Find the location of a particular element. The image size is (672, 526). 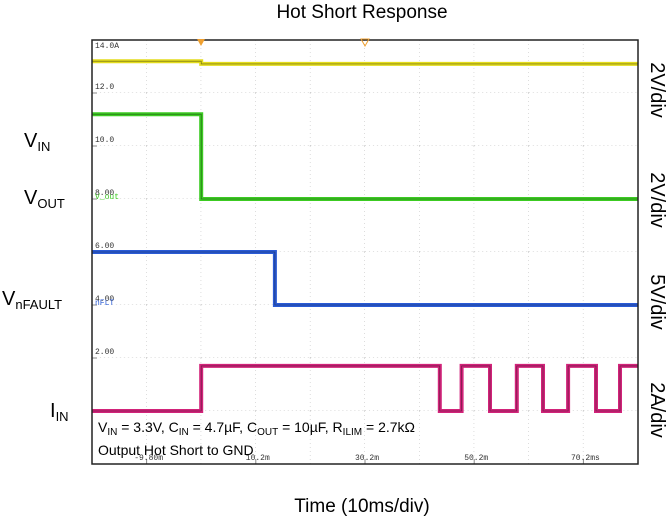

y-tick-label: 8.00 is located at coordinates (104, 193).